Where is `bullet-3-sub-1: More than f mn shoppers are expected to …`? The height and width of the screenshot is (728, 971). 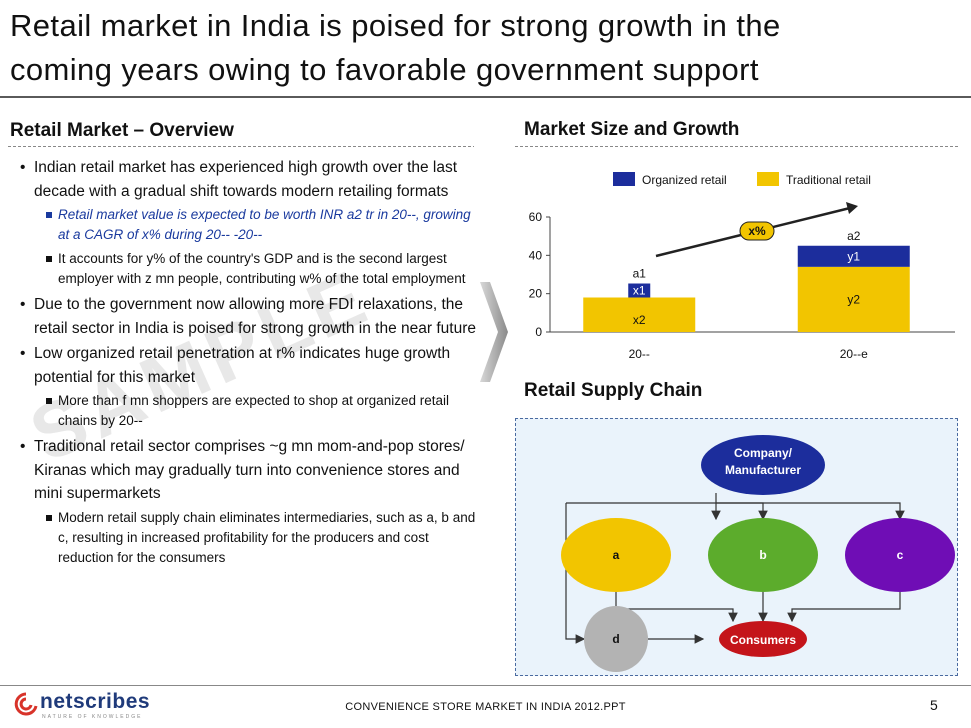
bullet-3-sub-1: More than f mn shoppers are expected to … is located at coordinates (242, 411).